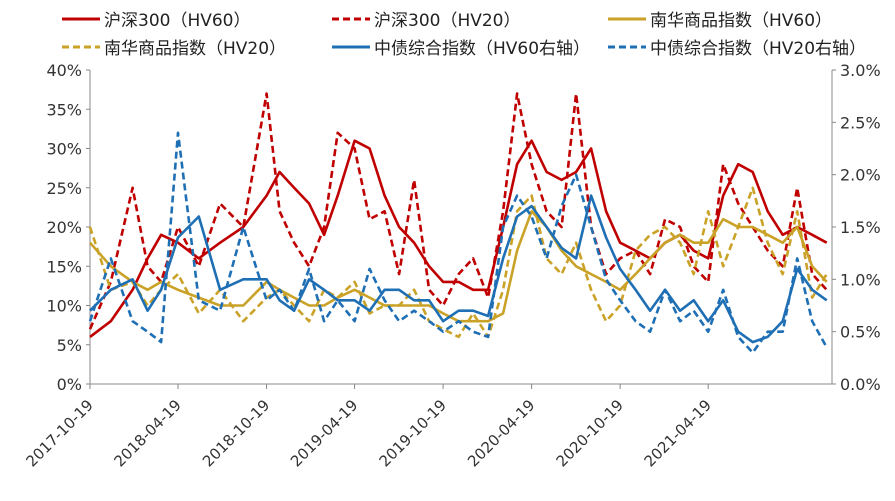 The image size is (895, 501). Describe the element at coordinates (860, 227) in the screenshot. I see `y-right-tick-label: 1.5%` at that location.